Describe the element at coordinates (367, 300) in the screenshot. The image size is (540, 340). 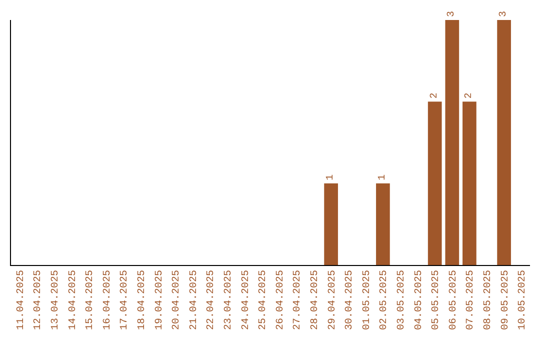
I see `x-tick-label: 01.05.2025` at that location.